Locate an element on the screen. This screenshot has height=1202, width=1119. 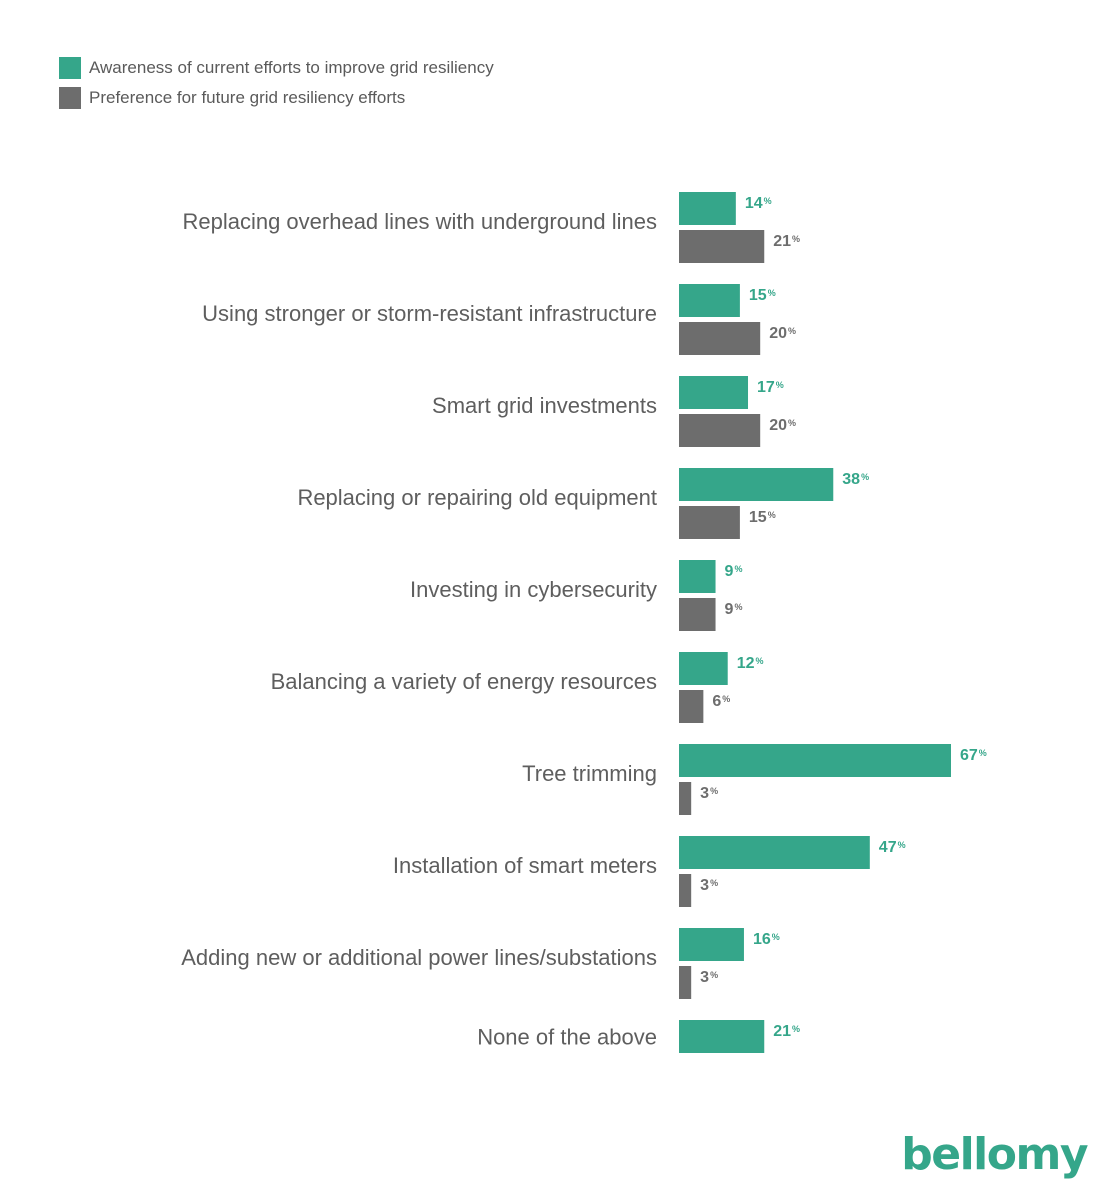
value-label-awareness: 17% is located at coordinates (770, 387).